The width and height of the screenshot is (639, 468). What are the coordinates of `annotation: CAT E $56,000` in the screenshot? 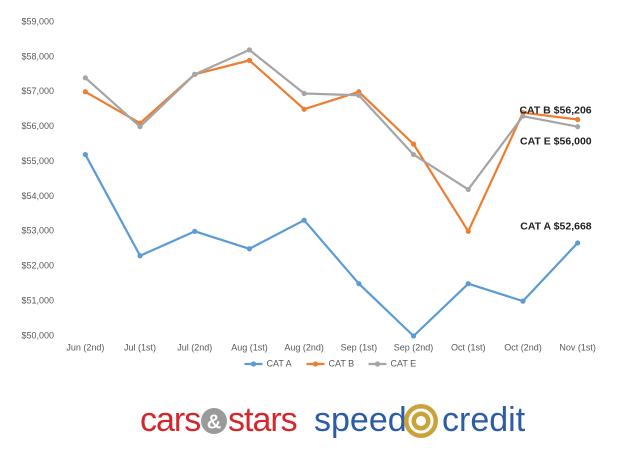 It's located at (556, 141).